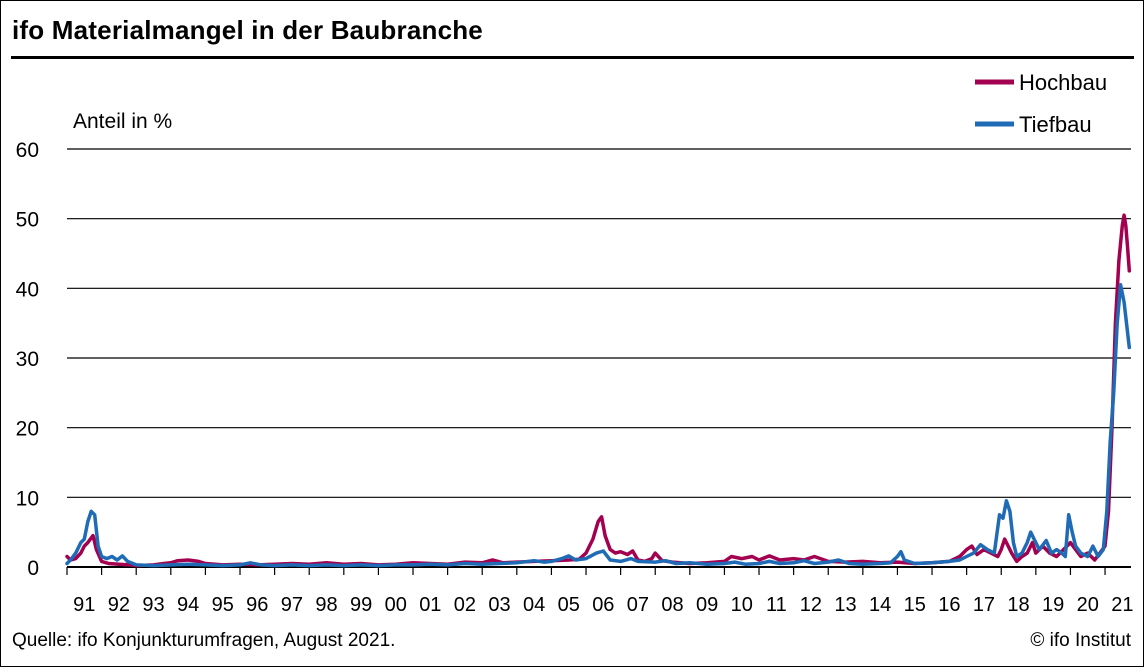  Describe the element at coordinates (845, 605) in the screenshot. I see `x-tick-label: 13` at that location.